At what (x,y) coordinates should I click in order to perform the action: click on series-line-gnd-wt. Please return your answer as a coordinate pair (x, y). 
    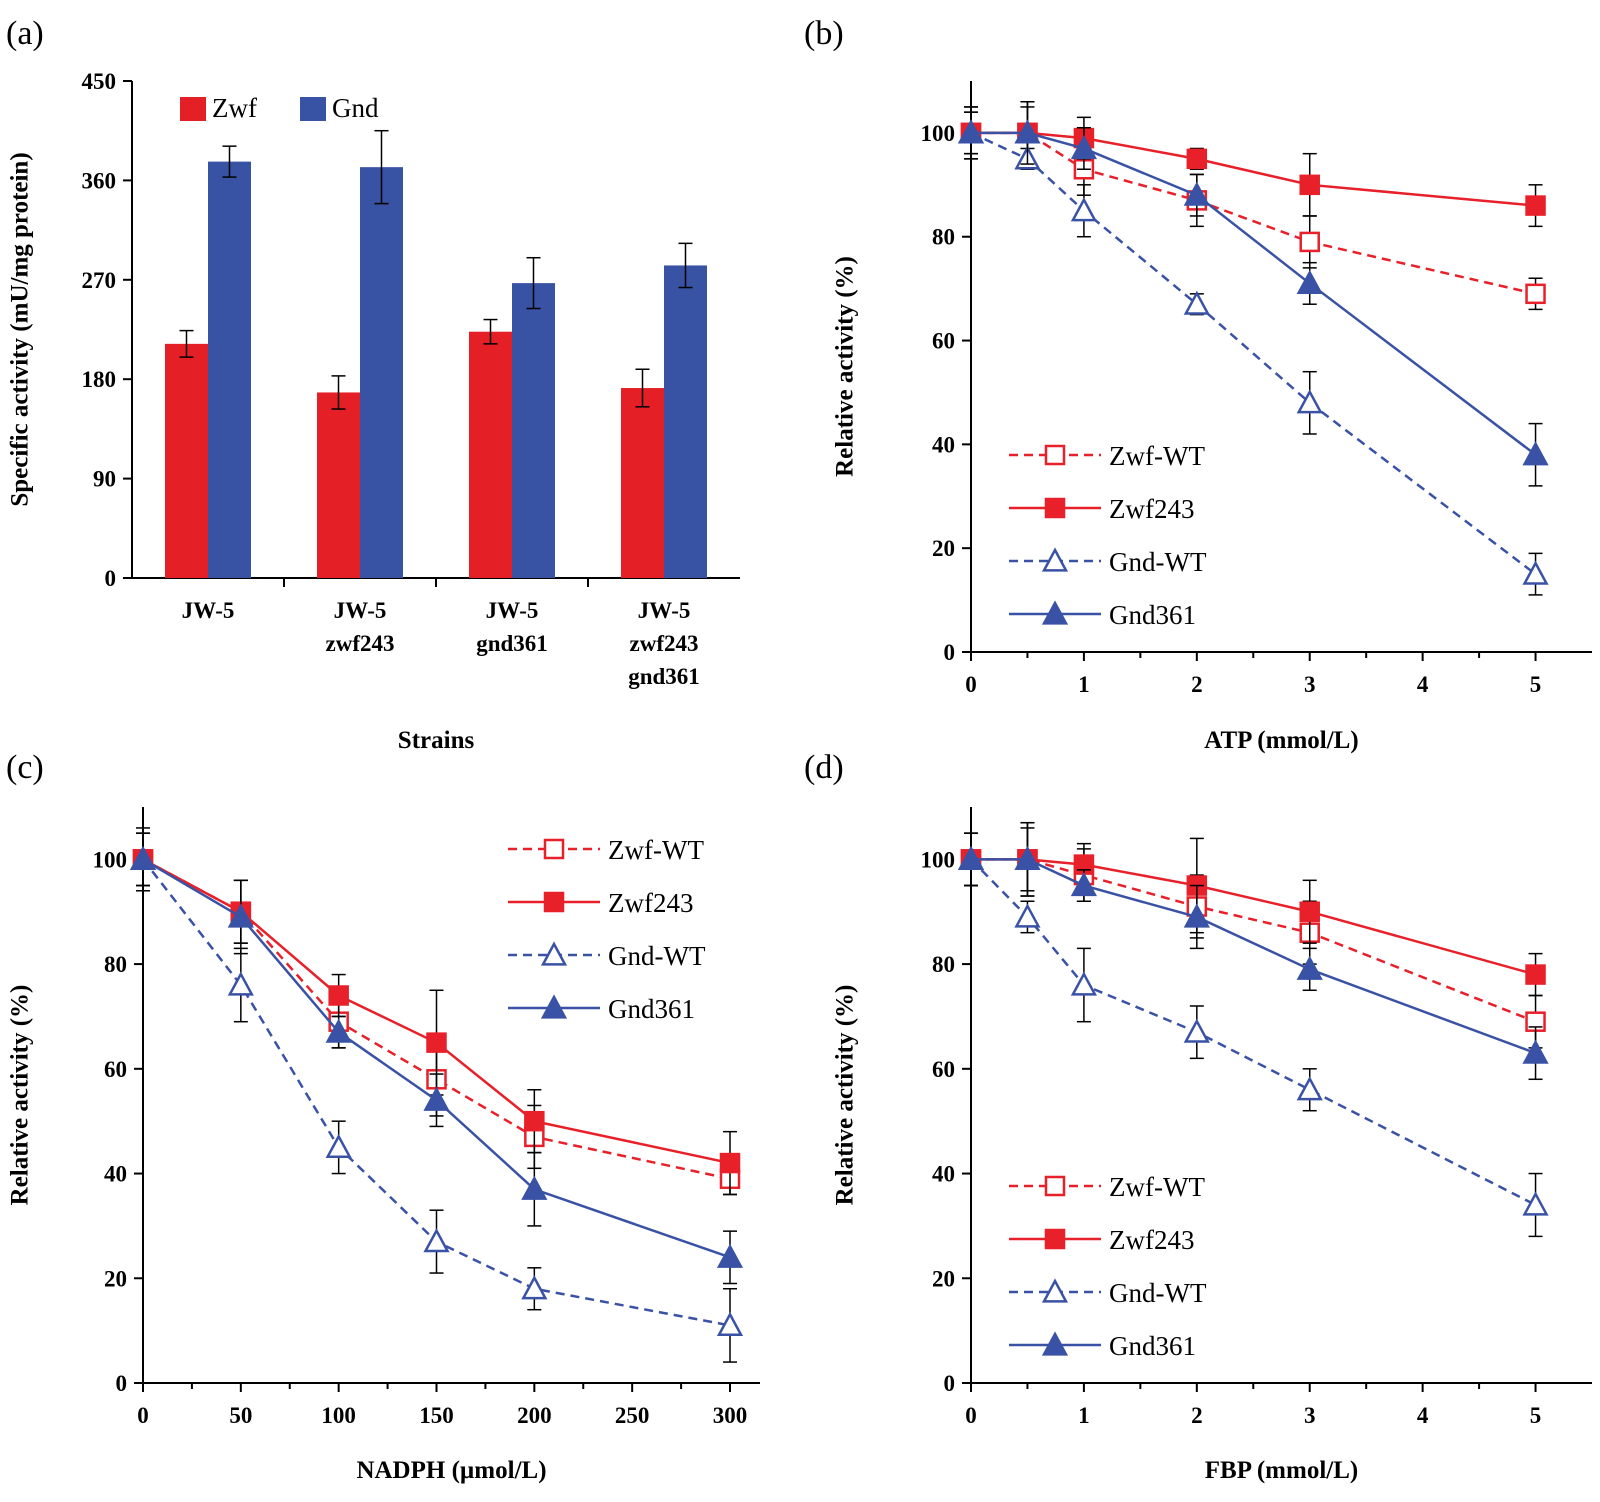
    Looking at the image, I should click on (1253, 353).